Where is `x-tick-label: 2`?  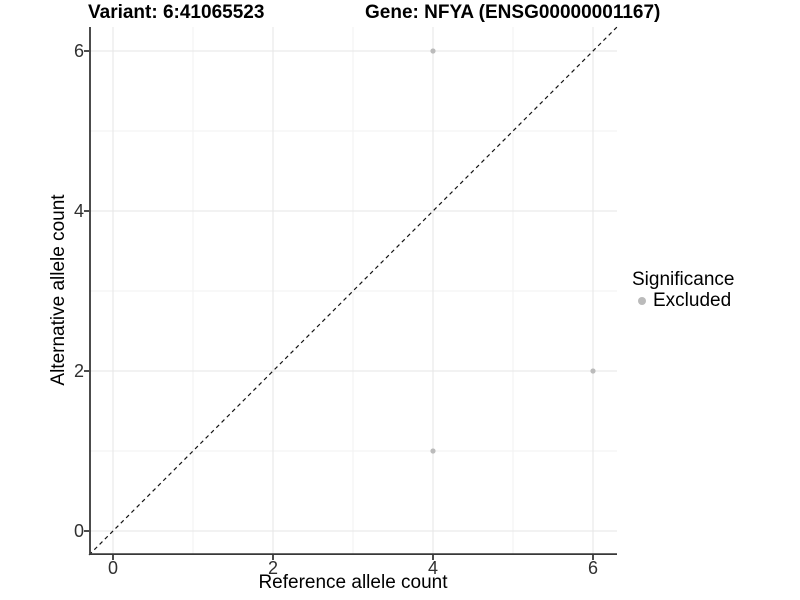 x-tick-label: 2 is located at coordinates (273, 568).